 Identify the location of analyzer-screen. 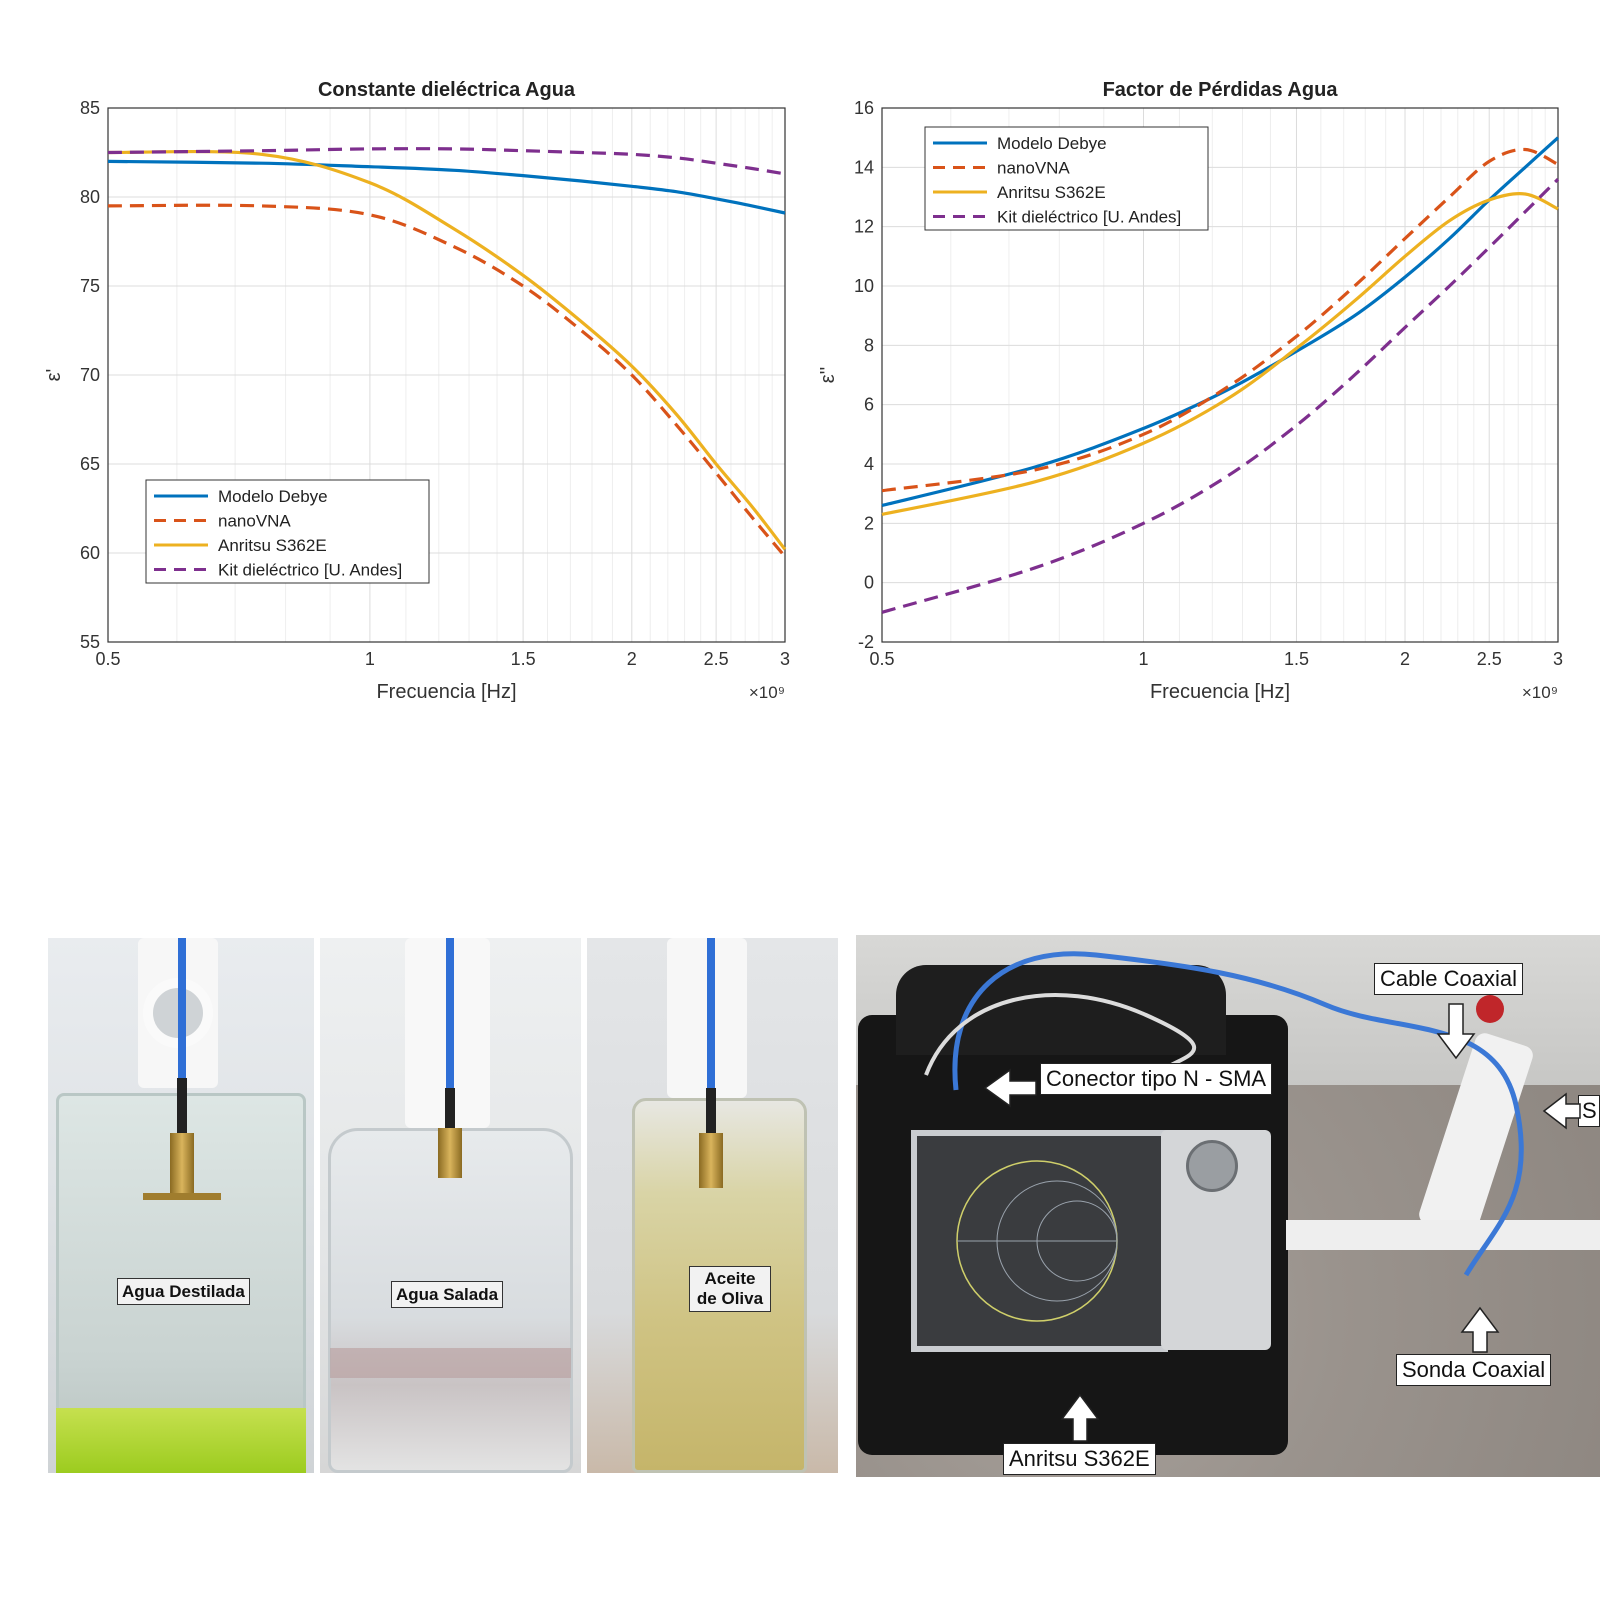
(1039, 1241).